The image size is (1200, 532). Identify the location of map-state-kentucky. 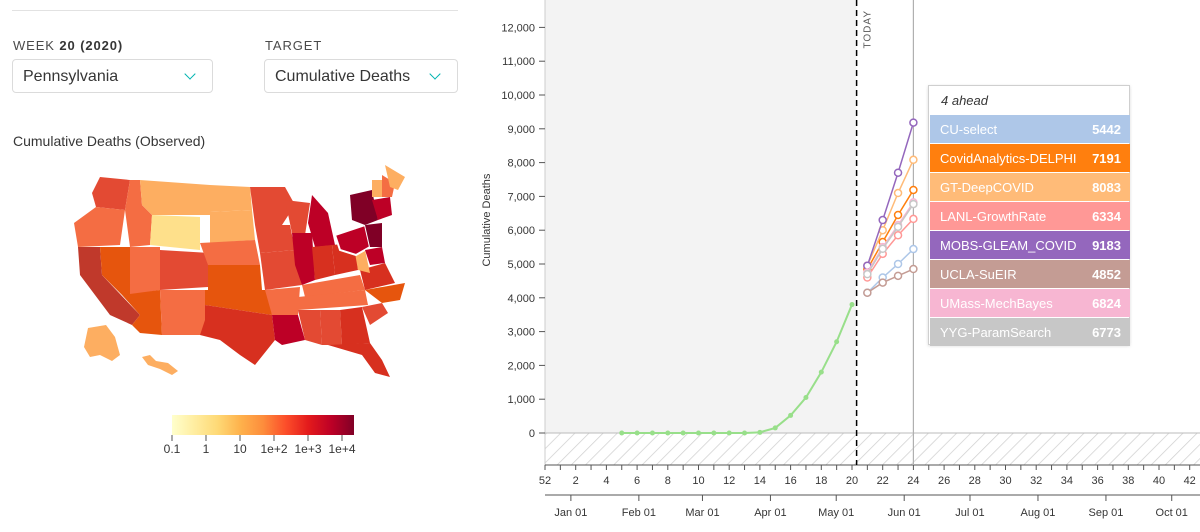
(333, 286).